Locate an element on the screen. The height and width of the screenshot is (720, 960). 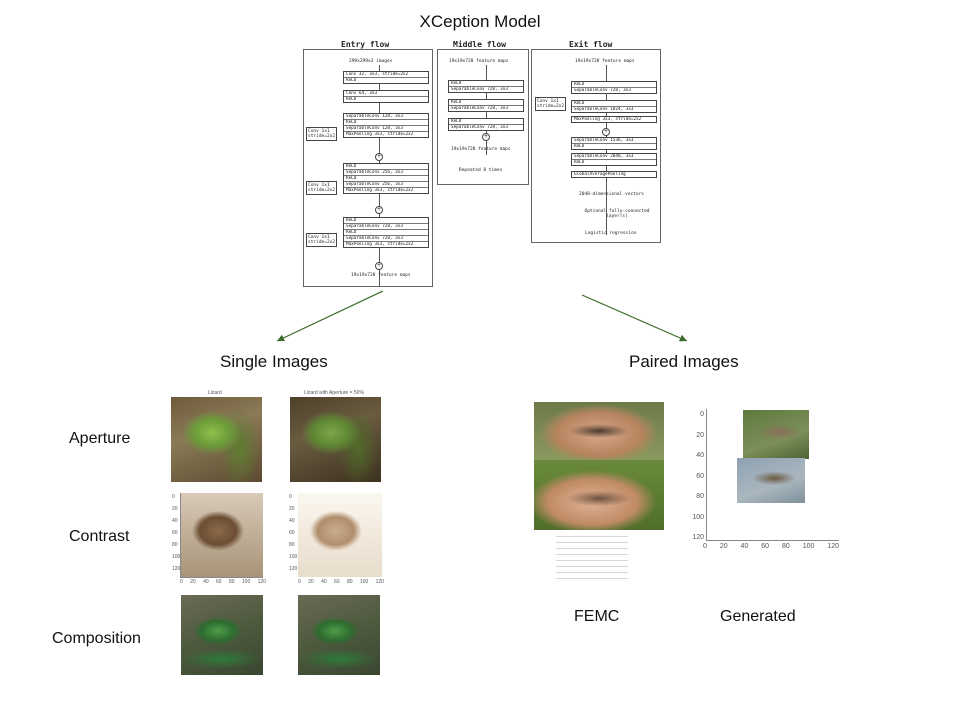
lizard-original-image is located at coordinates (216, 439).